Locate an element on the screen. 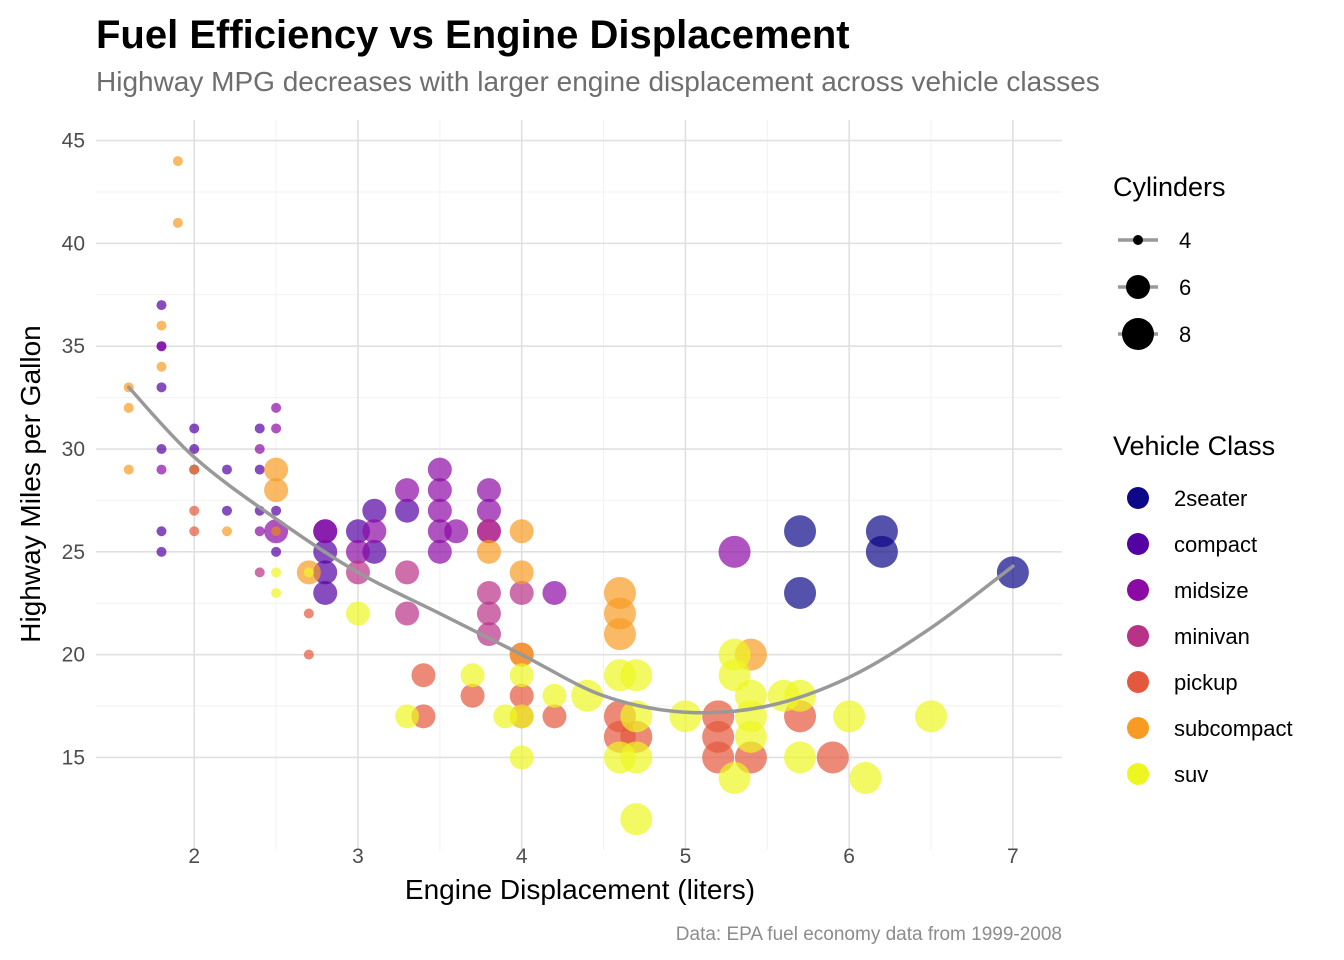 This screenshot has width=1344, height=960. y-tick-label: 15 is located at coordinates (73, 757).